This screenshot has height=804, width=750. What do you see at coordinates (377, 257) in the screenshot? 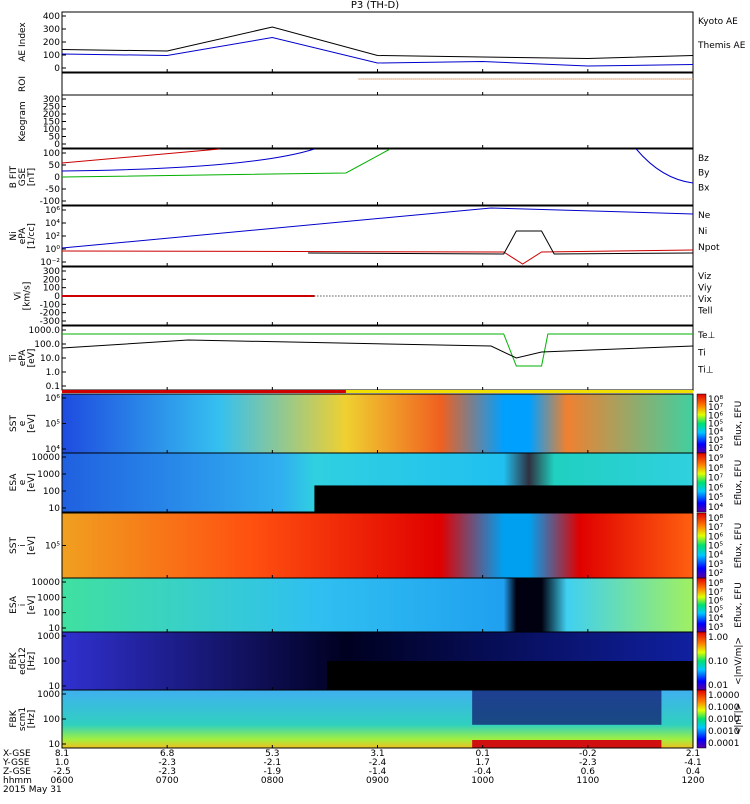
I see `trace-ne` at bounding box center [377, 257].